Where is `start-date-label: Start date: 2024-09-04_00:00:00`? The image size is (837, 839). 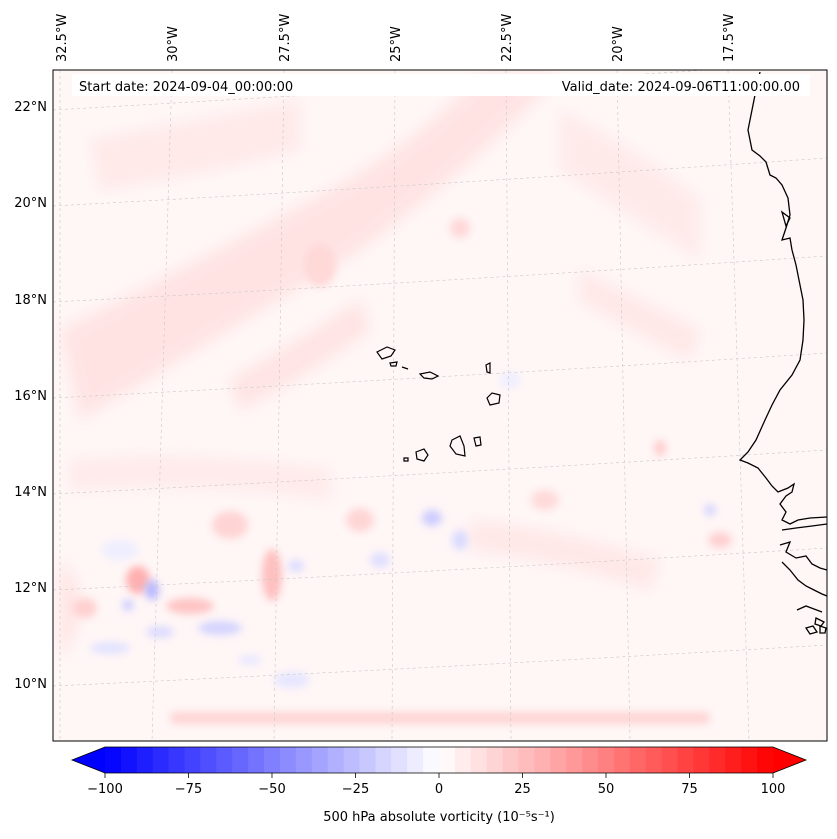
start-date-label: Start date: 2024-09-04_00:00:00 is located at coordinates (186, 87).